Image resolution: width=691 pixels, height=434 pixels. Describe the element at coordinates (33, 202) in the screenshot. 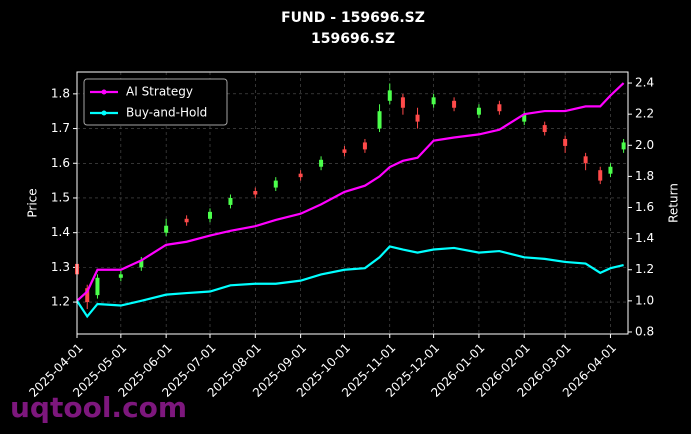

I see `y-axis-label: Price` at that location.